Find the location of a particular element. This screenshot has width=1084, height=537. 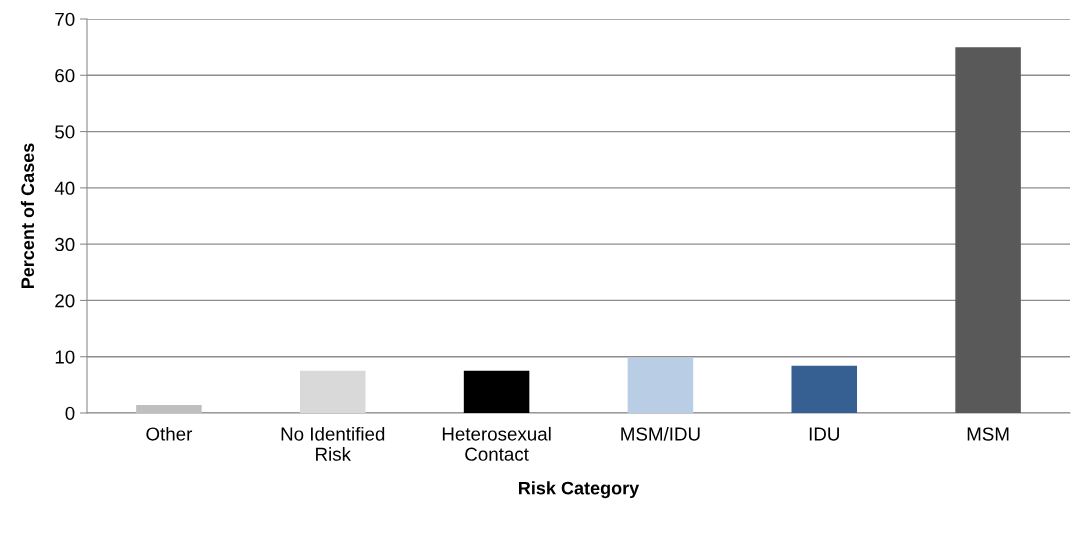

y-axis-title: Percent of Cases is located at coordinates (27, 216).